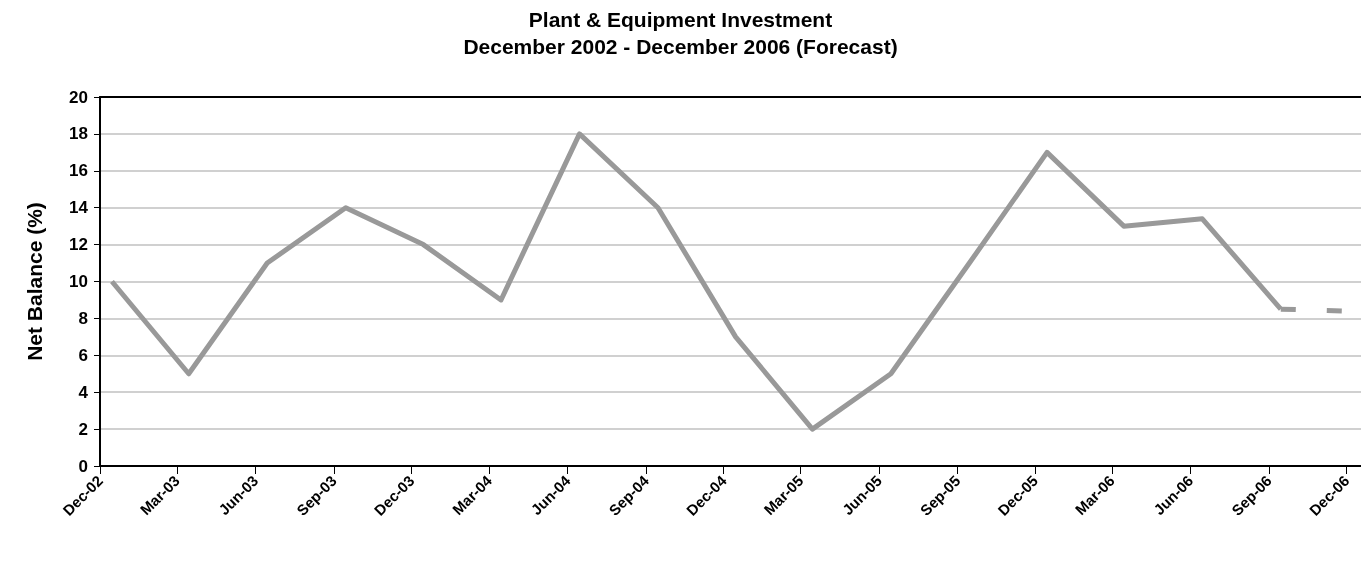  What do you see at coordinates (83, 318) in the screenshot?
I see `y-tick-label: 8` at bounding box center [83, 318].